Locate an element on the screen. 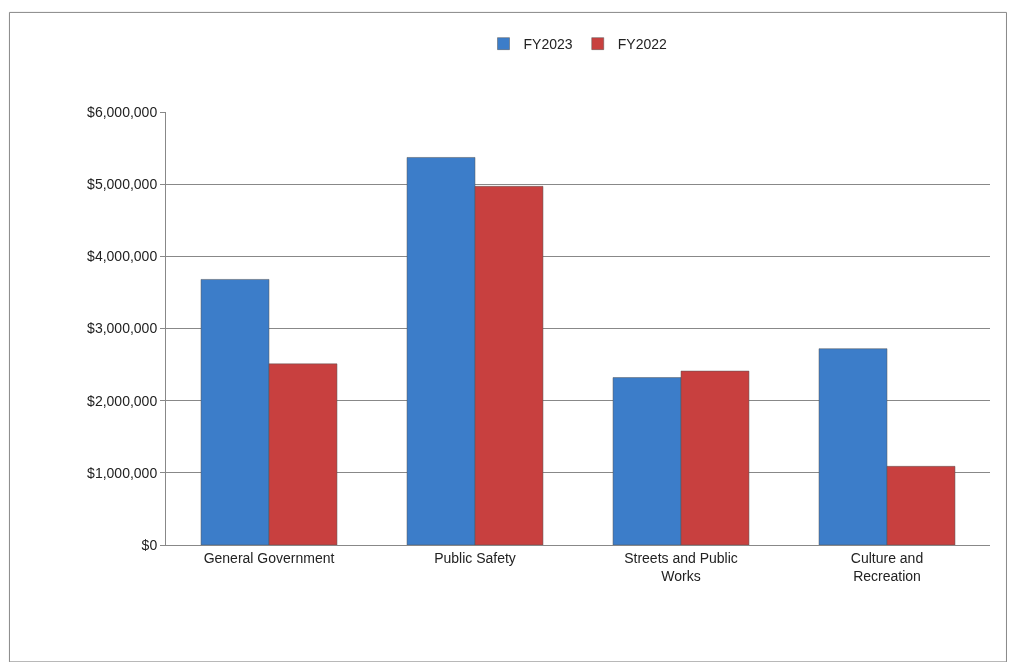  x-tick-label: Public Safety is located at coordinates (475, 557).